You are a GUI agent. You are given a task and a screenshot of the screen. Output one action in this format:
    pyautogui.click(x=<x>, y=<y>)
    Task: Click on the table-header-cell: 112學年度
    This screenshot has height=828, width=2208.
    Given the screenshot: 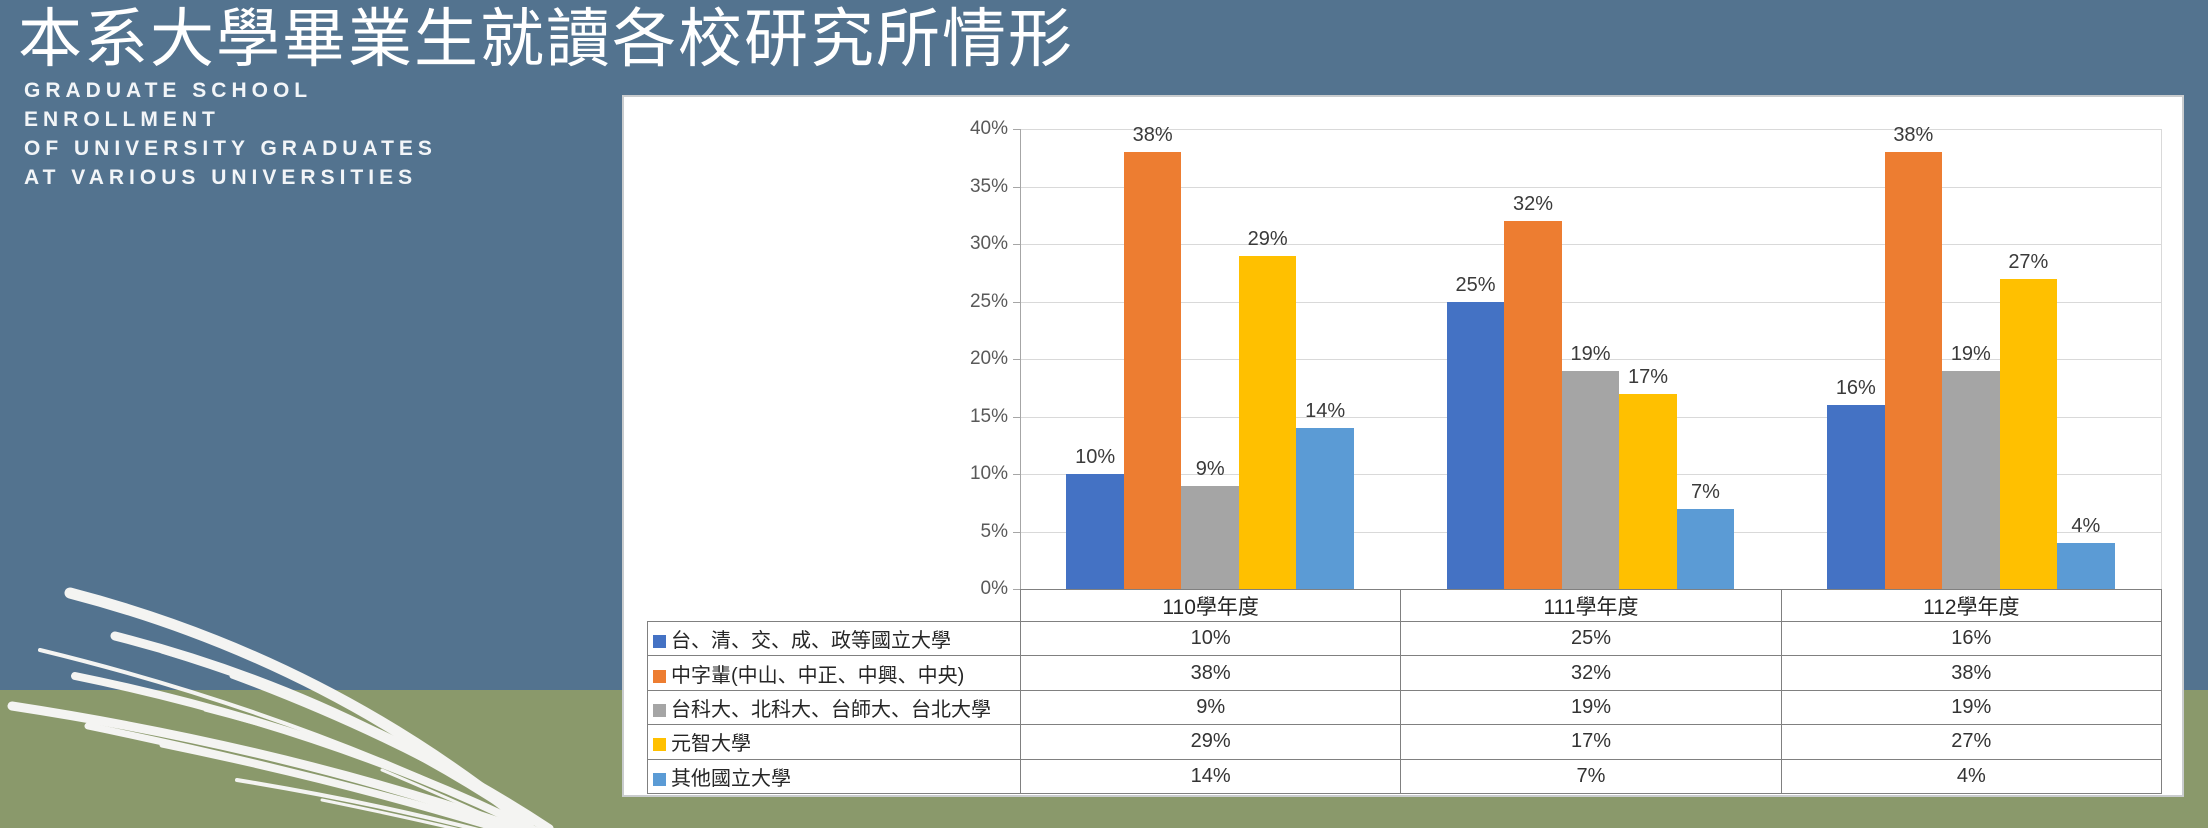 What is the action you would take?
    pyautogui.click(x=1971, y=605)
    